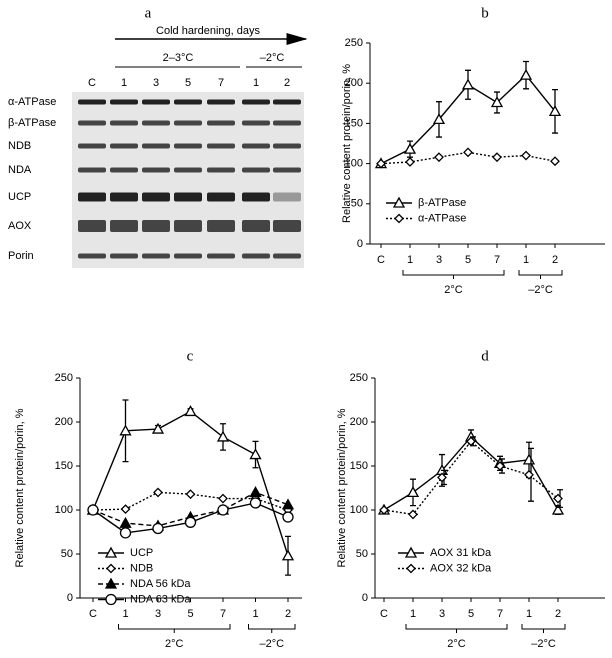 Image resolution: width=612 pixels, height=658 pixels. What do you see at coordinates (485, 356) in the screenshot?
I see `panel-letter: d` at bounding box center [485, 356].